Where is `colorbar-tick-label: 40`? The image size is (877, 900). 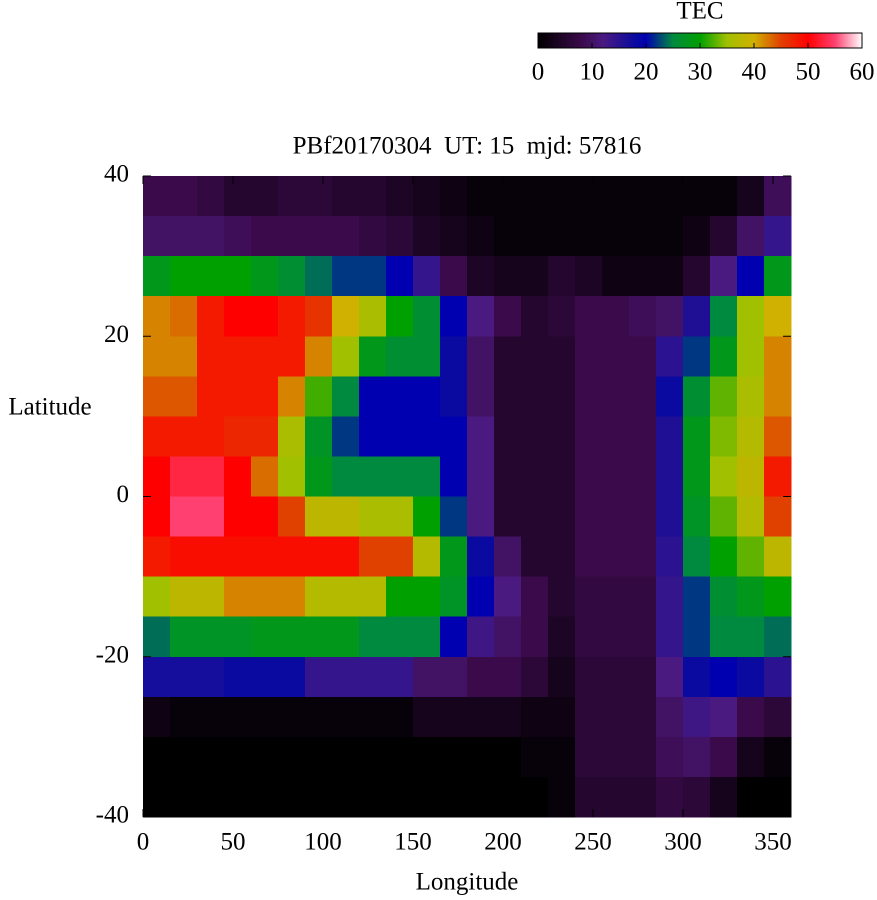 colorbar-tick-label: 40 is located at coordinates (754, 72).